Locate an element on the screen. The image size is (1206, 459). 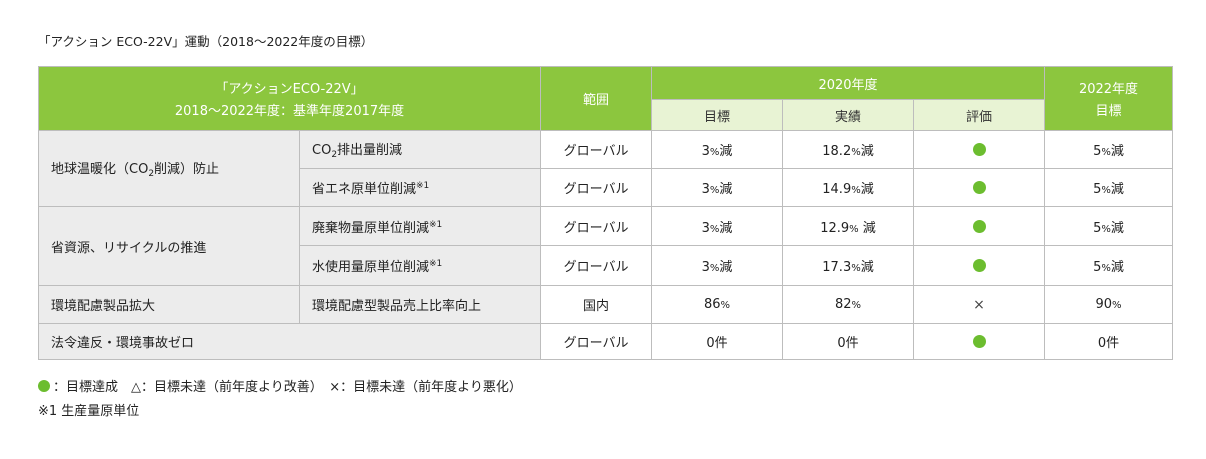
item-cell: 省エネ原単位削減※1 is located at coordinates (420, 187).